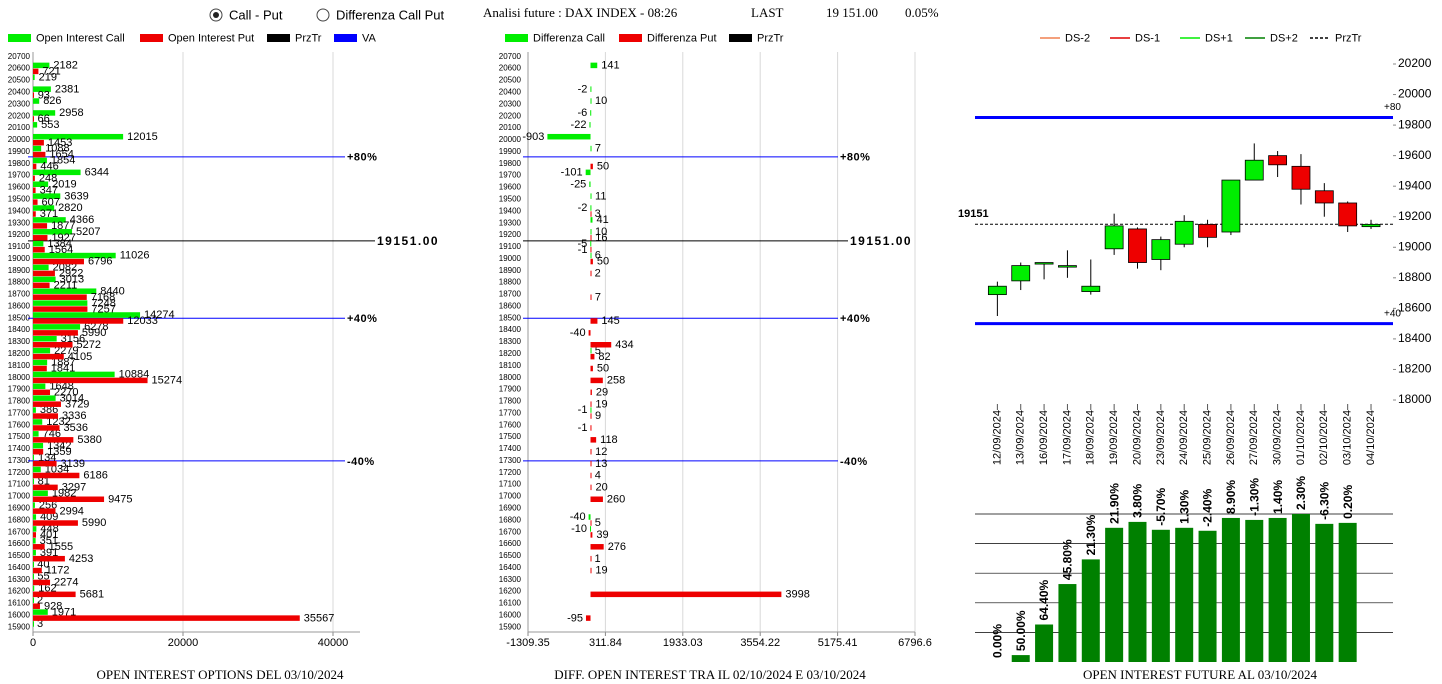 Image resolution: width=1442 pixels, height=684 pixels. I want to click on strike-label: 17000, so click(19, 496).